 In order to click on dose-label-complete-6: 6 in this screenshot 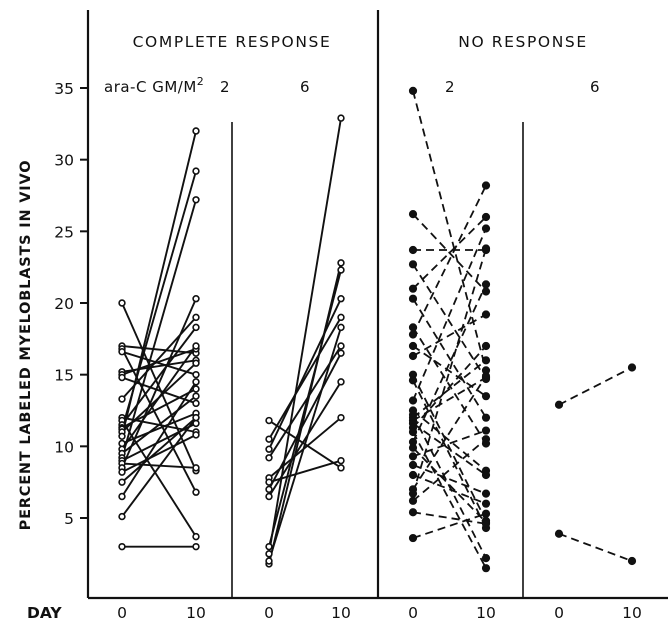, I will do `click(305, 87)`.